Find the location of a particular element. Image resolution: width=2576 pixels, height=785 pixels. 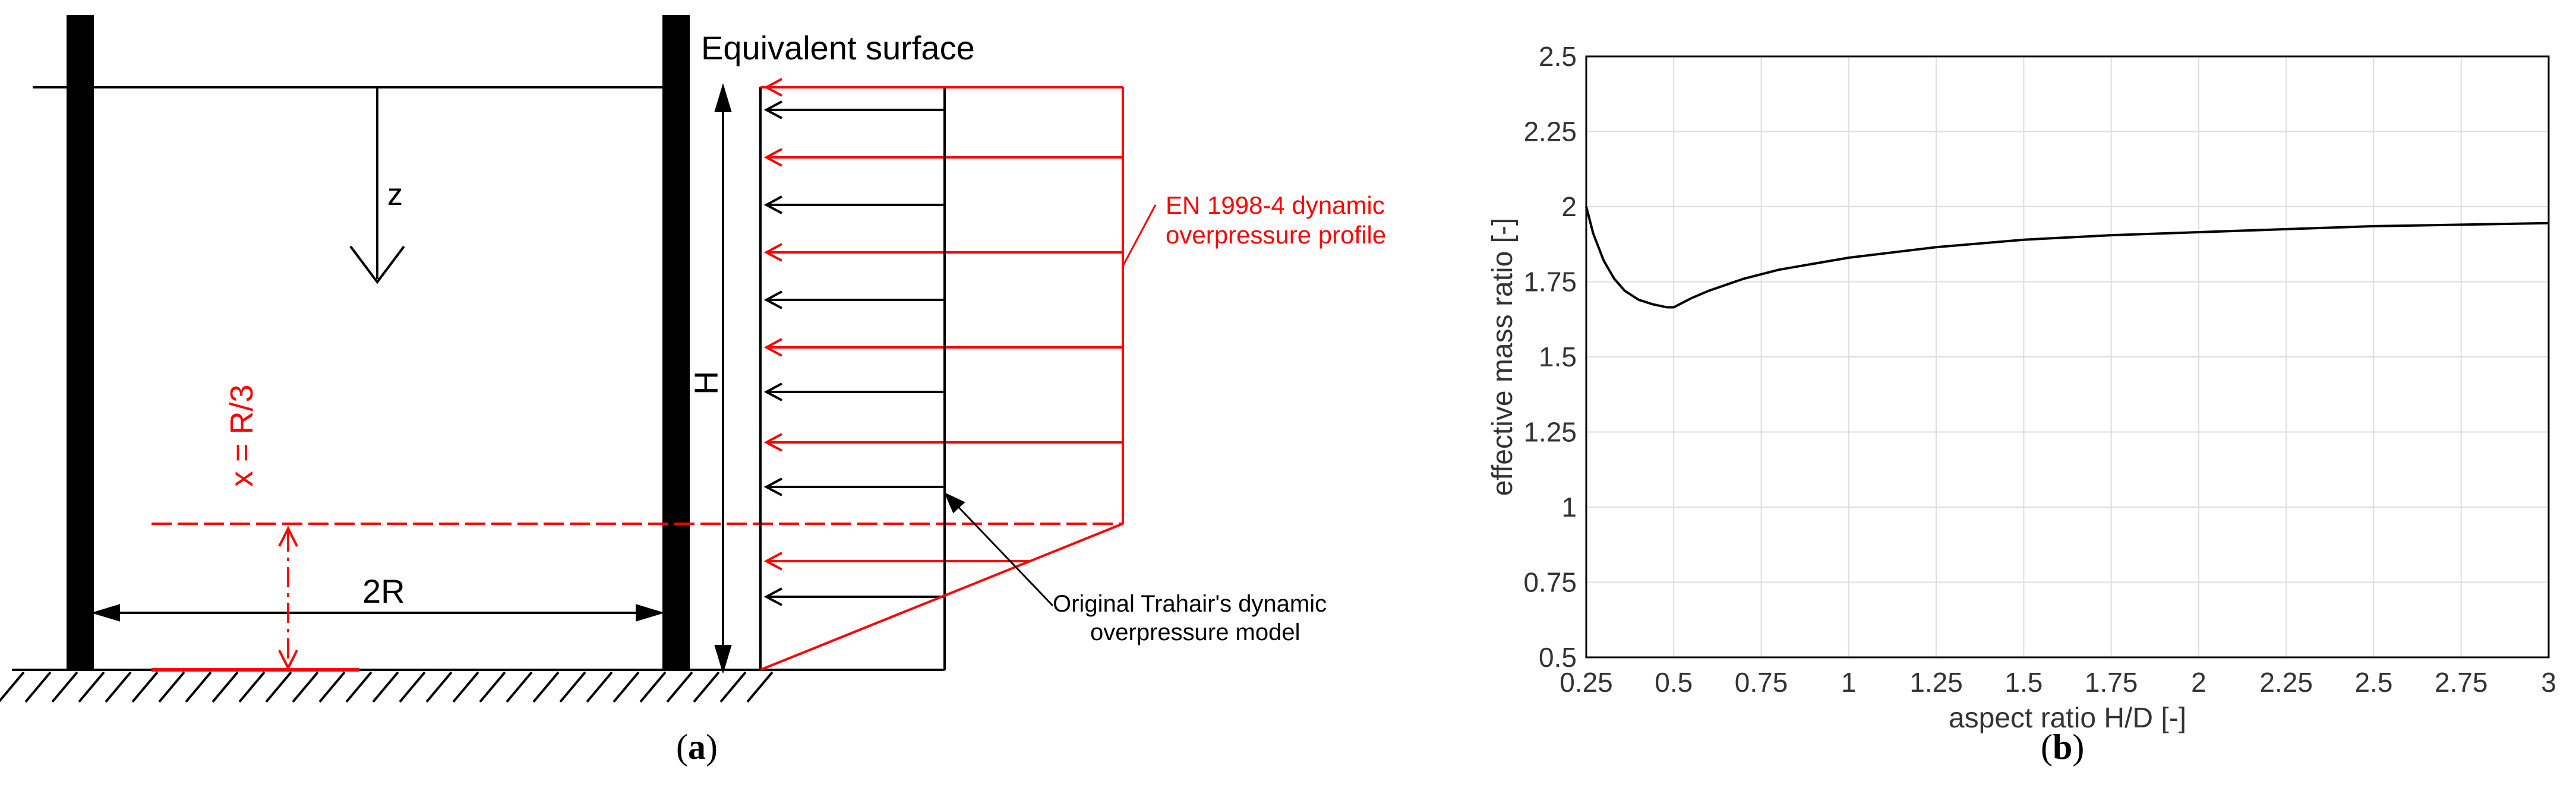

x-tick-label: 0.75 is located at coordinates (1761, 683).